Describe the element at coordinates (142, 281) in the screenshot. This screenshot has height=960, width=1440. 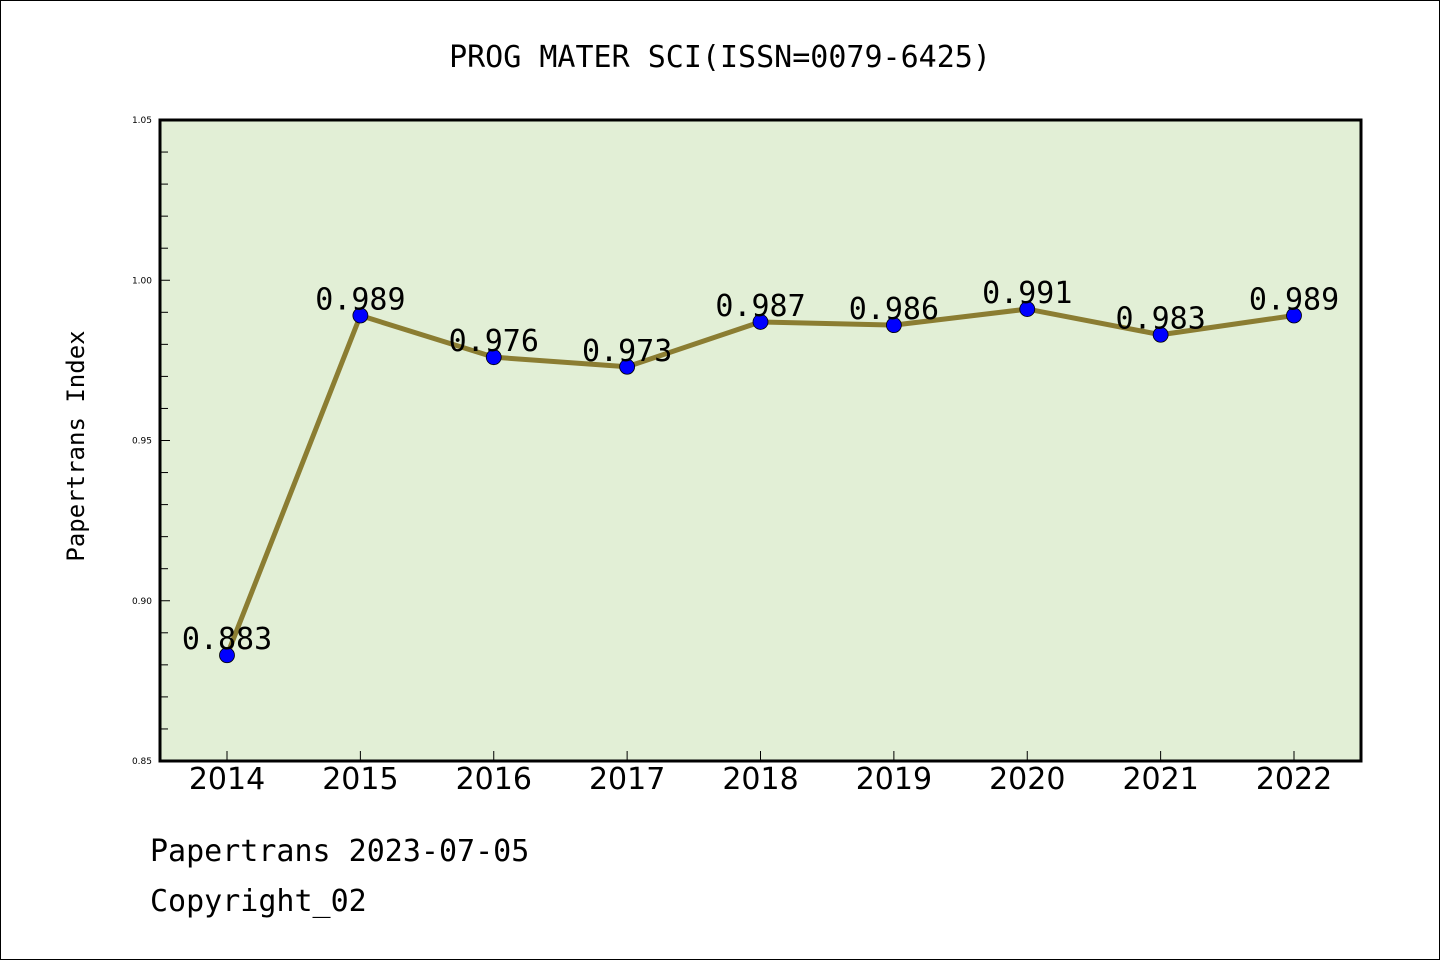
I see `y-tick-label: 1.00` at that location.